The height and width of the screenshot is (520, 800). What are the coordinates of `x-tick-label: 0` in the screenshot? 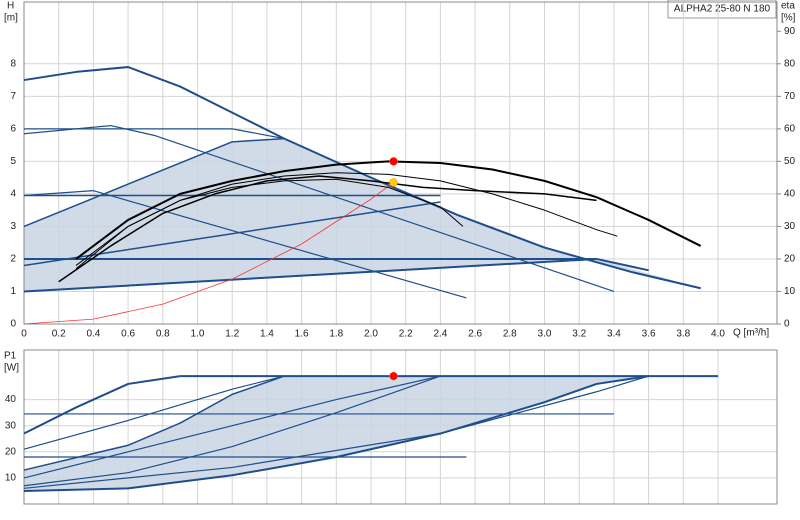 It's located at (24, 334).